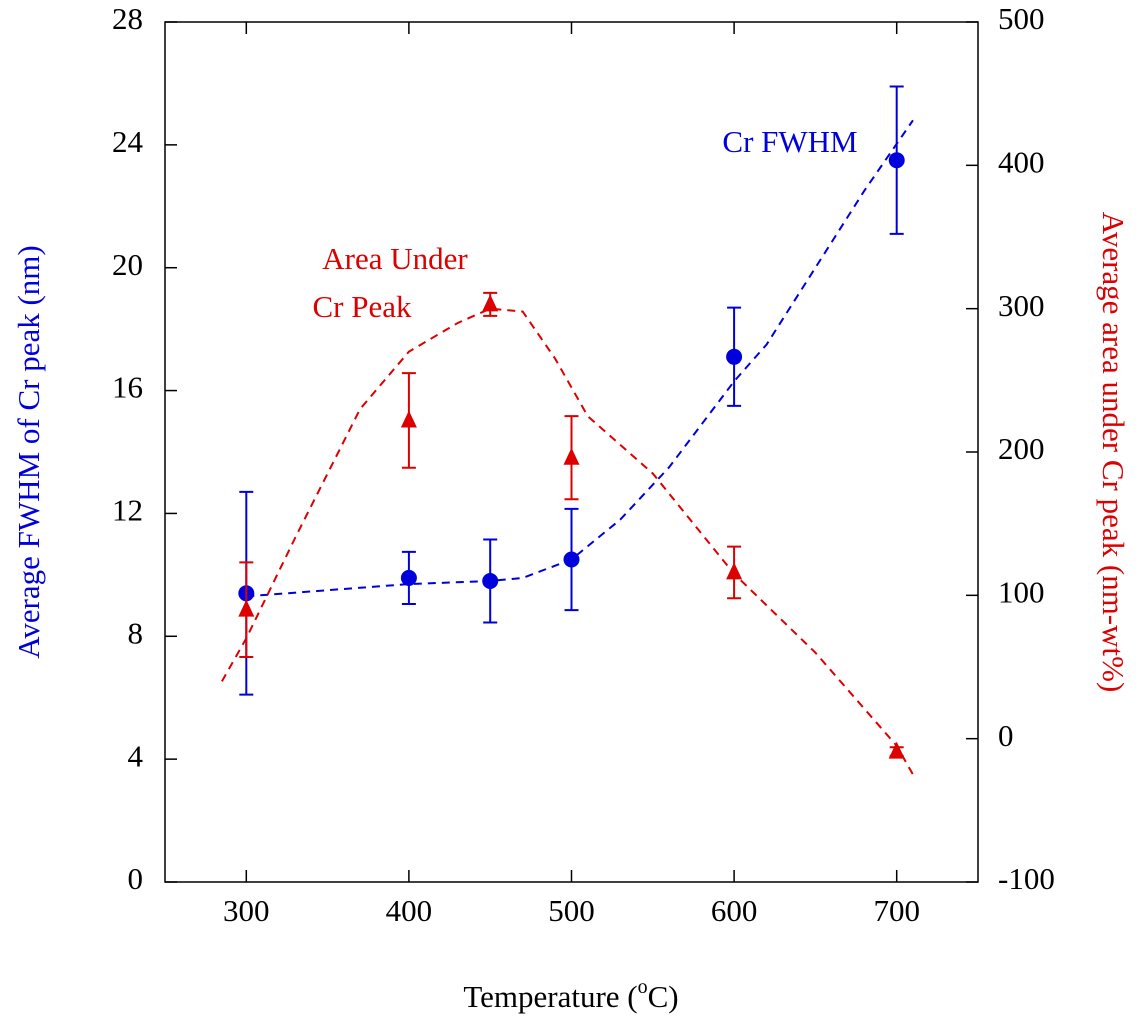 Image resolution: width=1140 pixels, height=1036 pixels. What do you see at coordinates (136, 878) in the screenshot?
I see `y-tick-label: 0` at bounding box center [136, 878].